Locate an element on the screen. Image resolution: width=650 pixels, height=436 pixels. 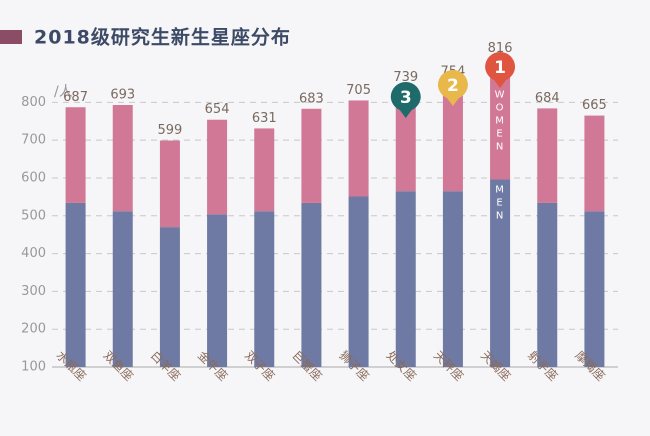
y-tick-label: 800 is located at coordinates (33, 102).